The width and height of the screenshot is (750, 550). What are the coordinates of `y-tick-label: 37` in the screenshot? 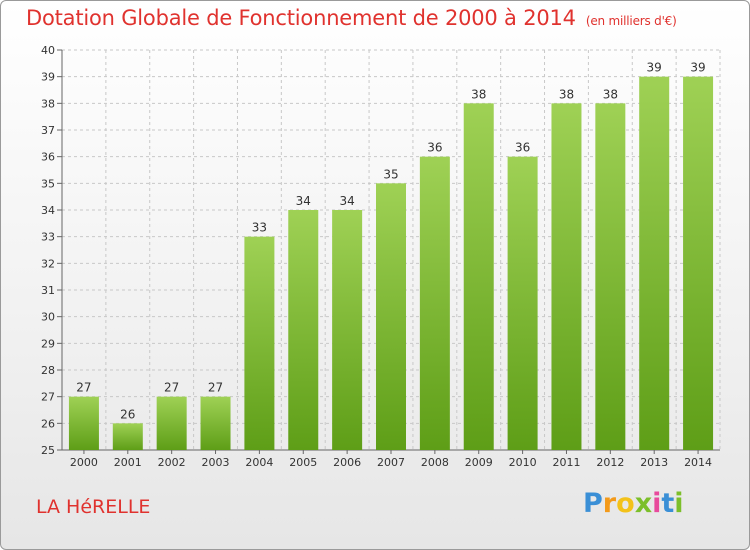 It's located at (48, 130).